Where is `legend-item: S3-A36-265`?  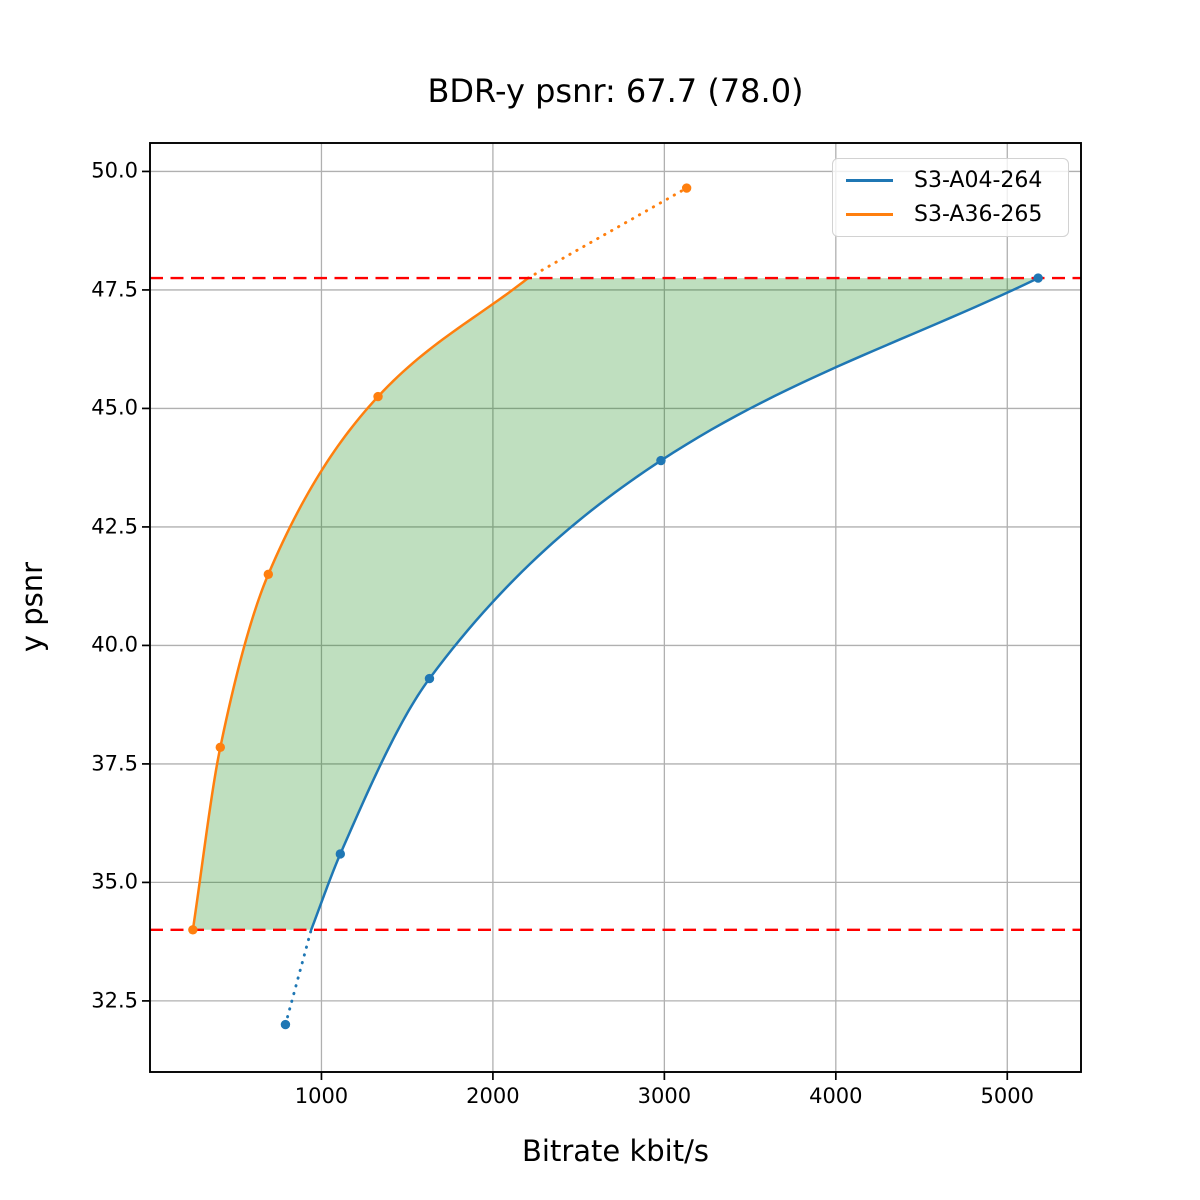 legend-item: S3-A36-265 is located at coordinates (950, 214).